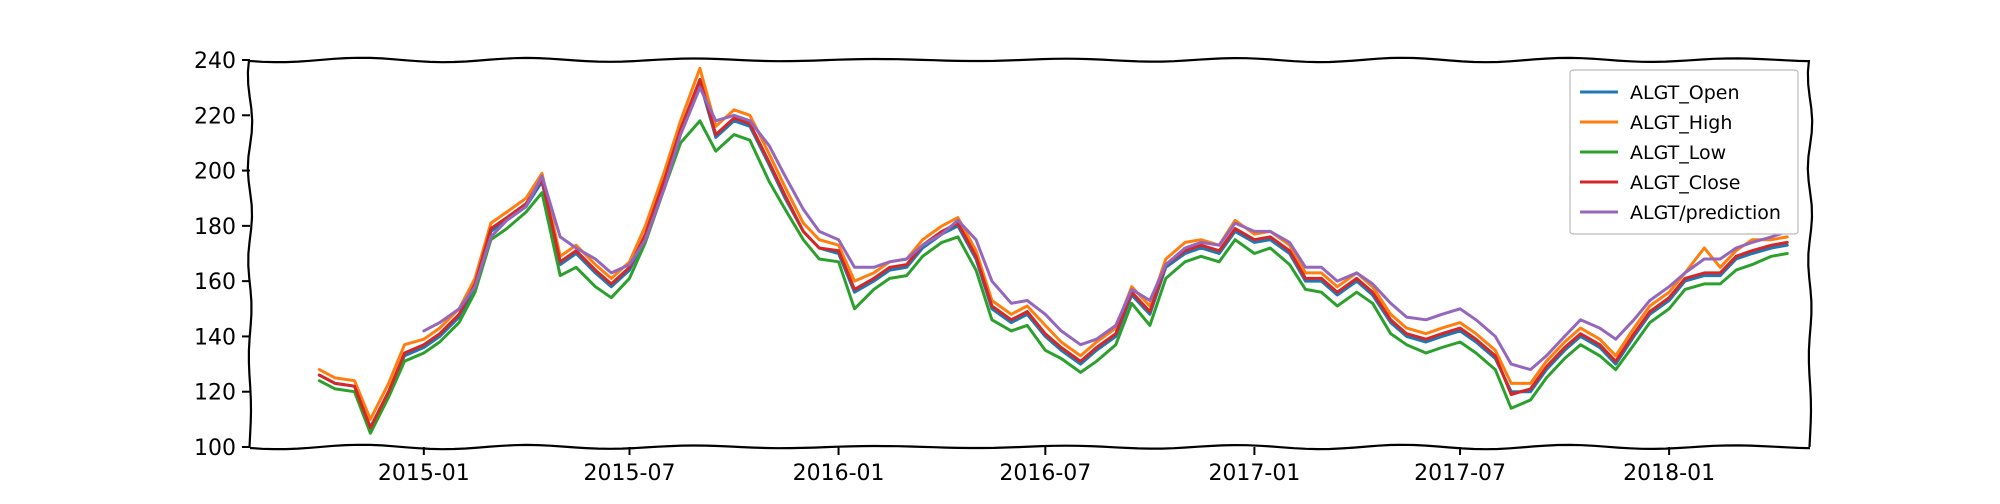  What do you see at coordinates (839, 473) in the screenshot?
I see `x-tick-label: 2016-01` at bounding box center [839, 473].